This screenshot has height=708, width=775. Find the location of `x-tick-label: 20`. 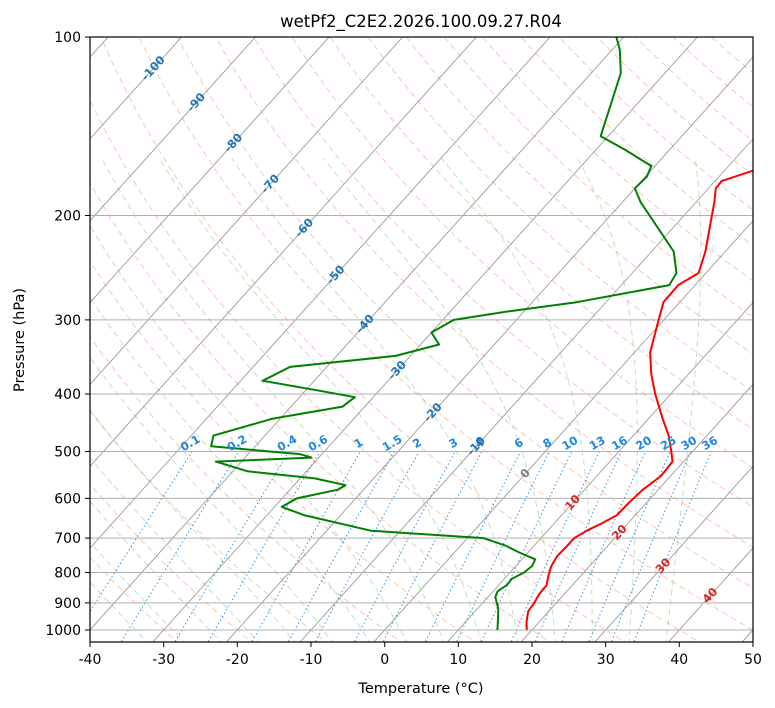

x-tick-label: 20 is located at coordinates (532, 660).